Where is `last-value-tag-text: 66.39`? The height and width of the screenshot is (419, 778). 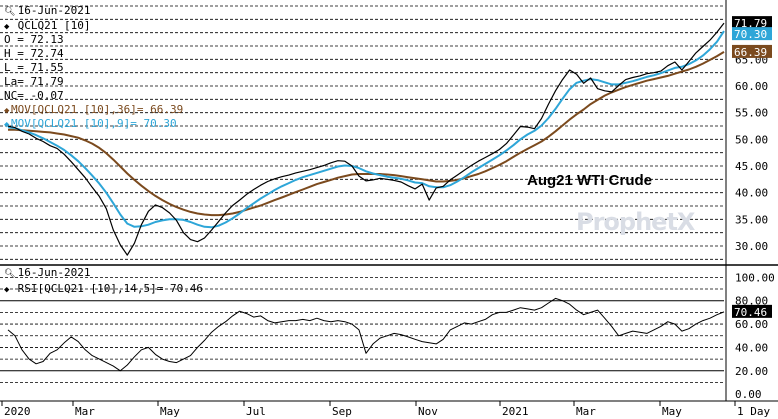
last-value-tag-text: 66.39 is located at coordinates (750, 52).